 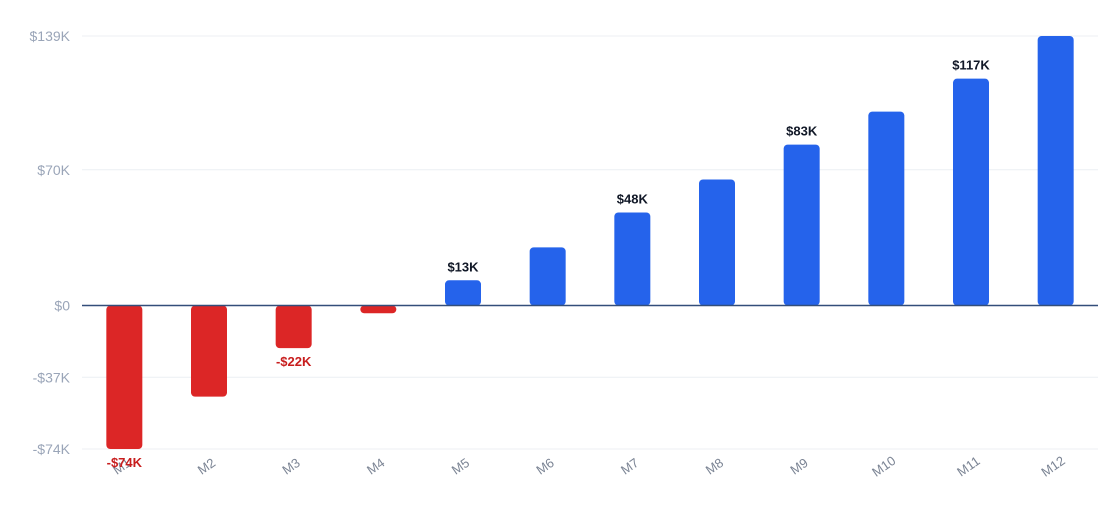 I want to click on bar-m8, so click(x=717, y=242).